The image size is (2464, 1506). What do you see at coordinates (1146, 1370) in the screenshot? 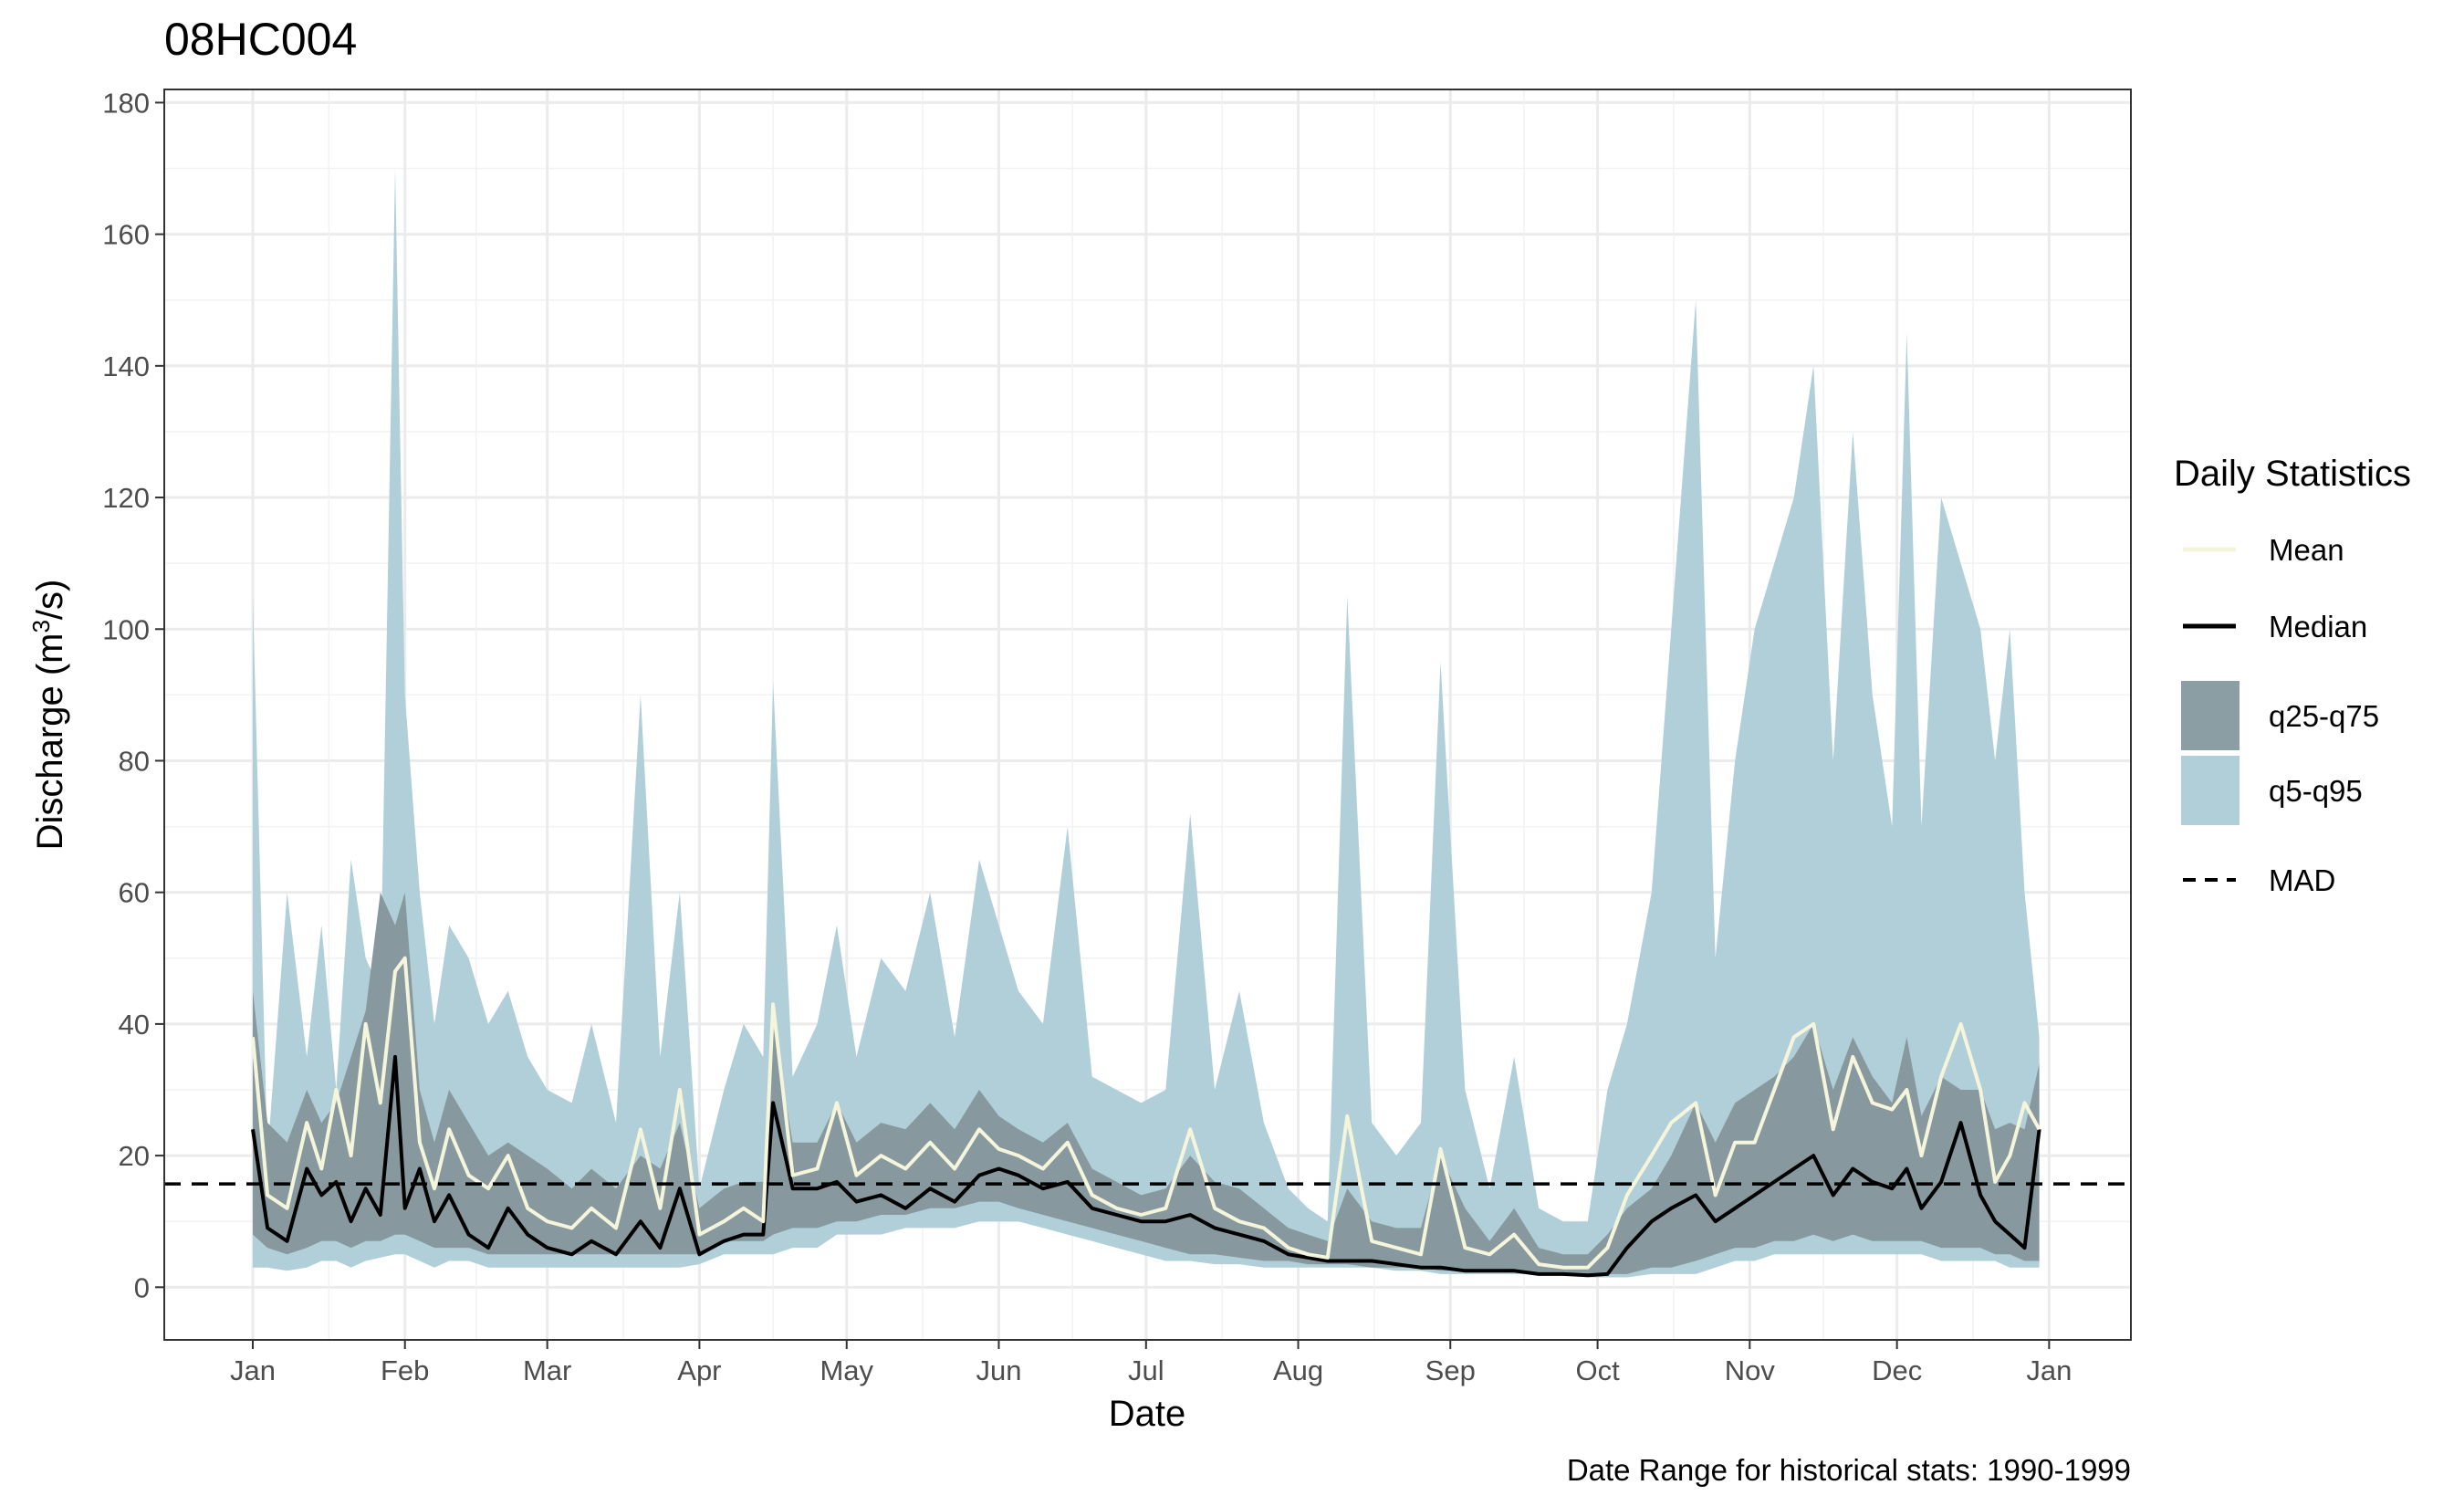
I see `x-tick-label: Jul` at bounding box center [1146, 1370].